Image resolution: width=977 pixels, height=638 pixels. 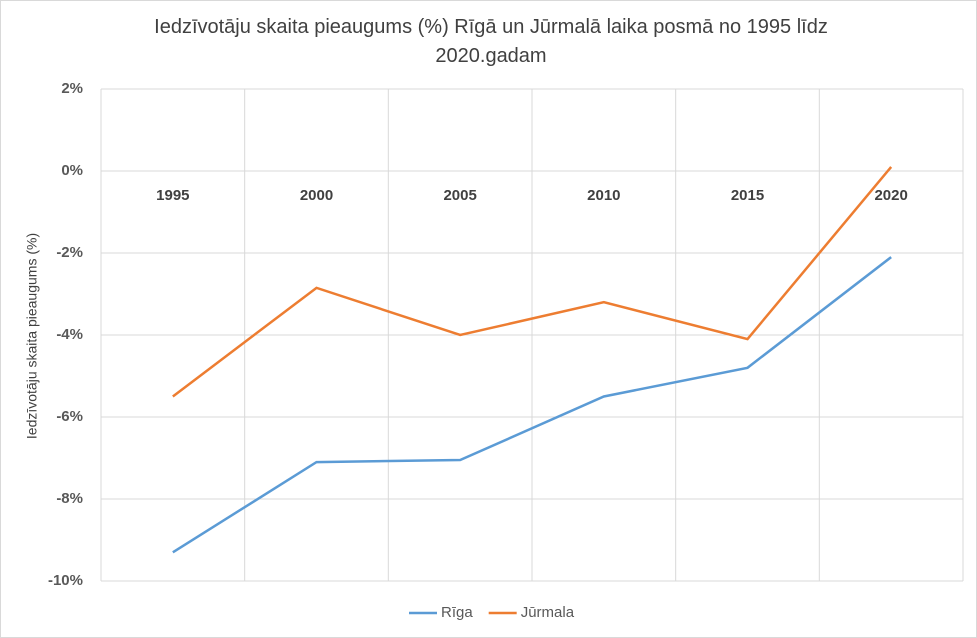 What do you see at coordinates (32, 336) in the screenshot?
I see `y-axis-title: Iedzīvotāju skaita pieaugums (%)` at bounding box center [32, 336].